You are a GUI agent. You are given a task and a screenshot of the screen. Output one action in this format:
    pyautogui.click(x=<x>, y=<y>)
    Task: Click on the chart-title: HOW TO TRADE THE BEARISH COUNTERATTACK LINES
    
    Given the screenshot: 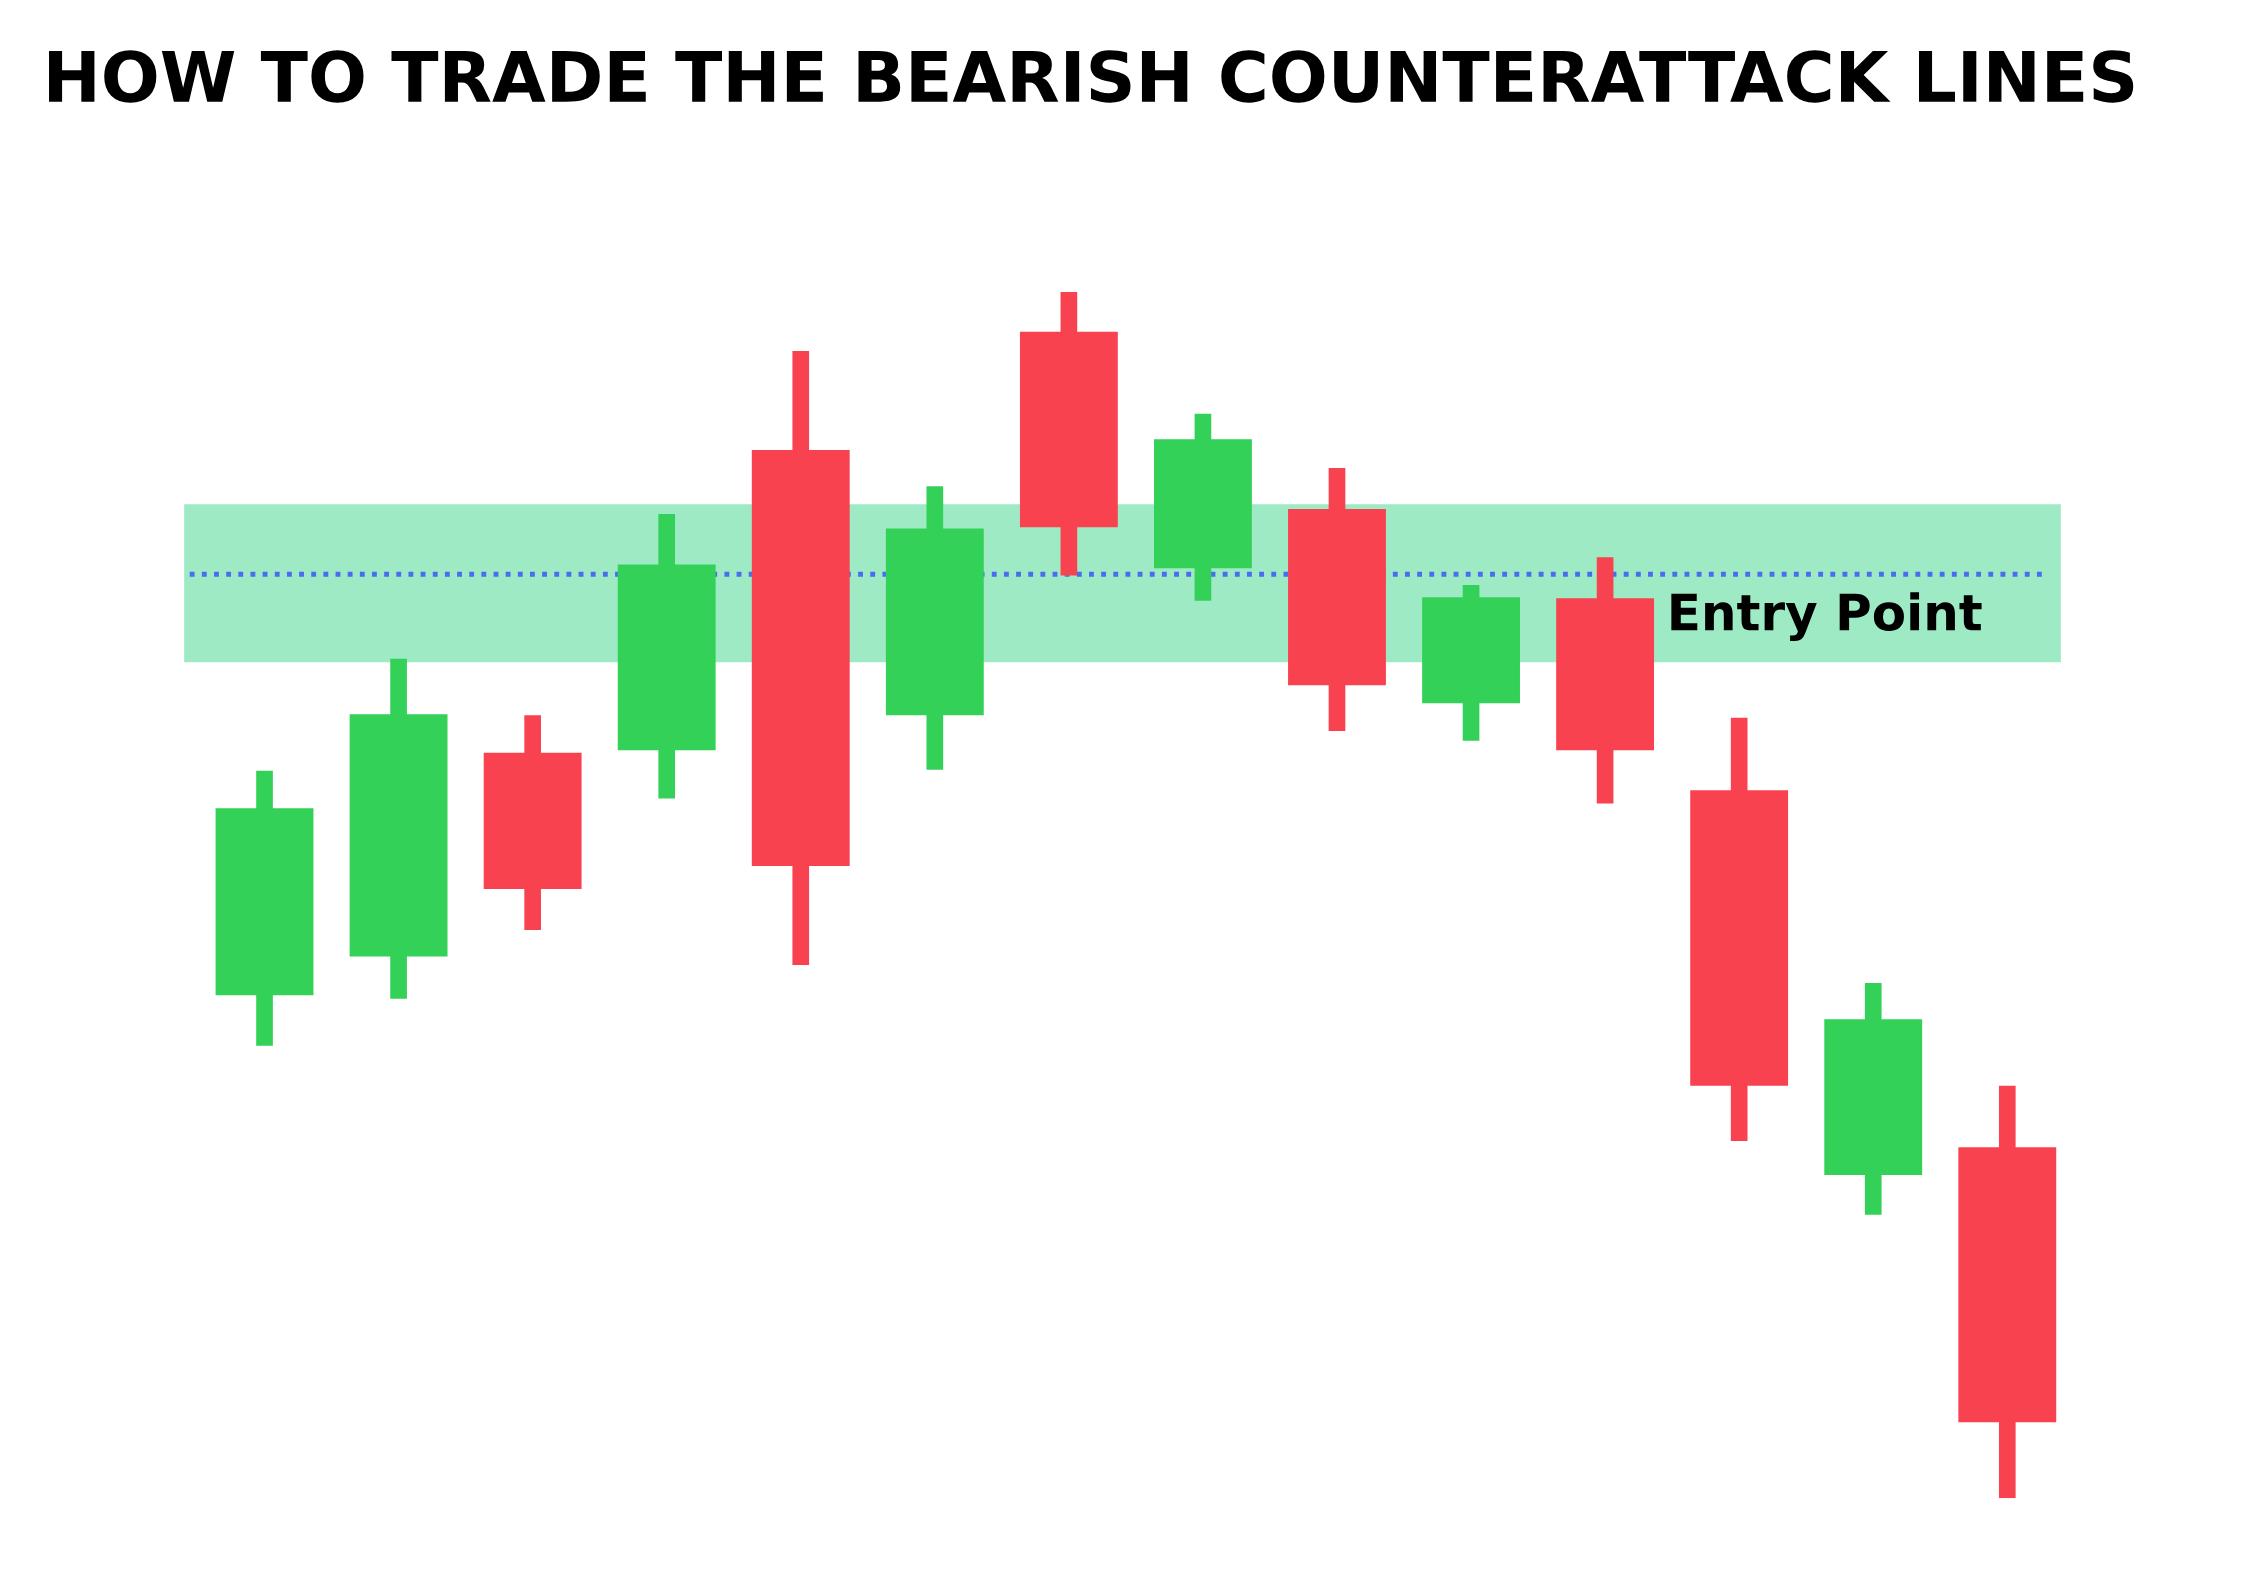 What is the action you would take?
    pyautogui.click(x=1091, y=76)
    